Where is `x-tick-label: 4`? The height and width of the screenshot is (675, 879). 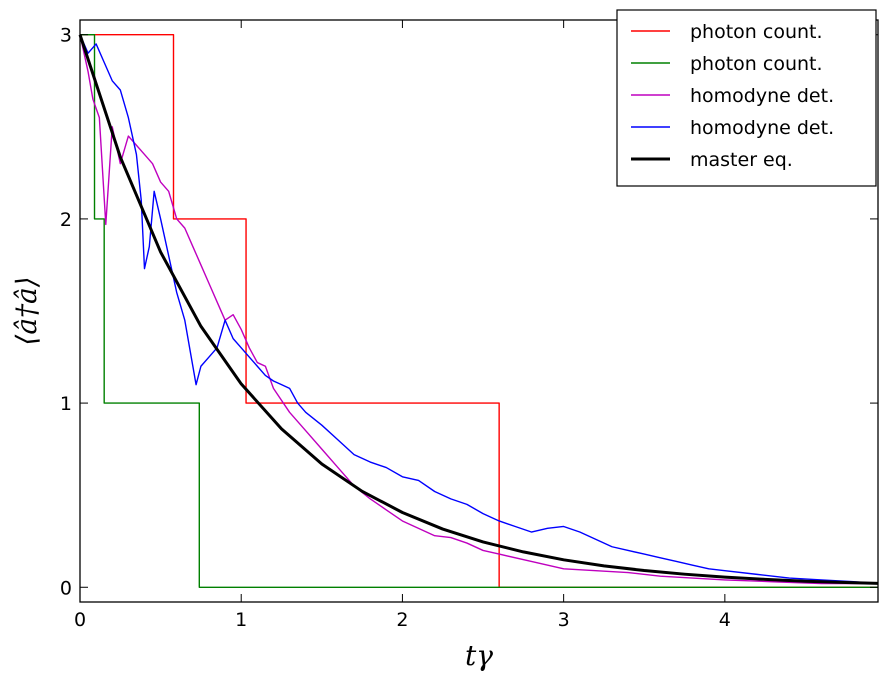 x-tick-label: 4 is located at coordinates (725, 620).